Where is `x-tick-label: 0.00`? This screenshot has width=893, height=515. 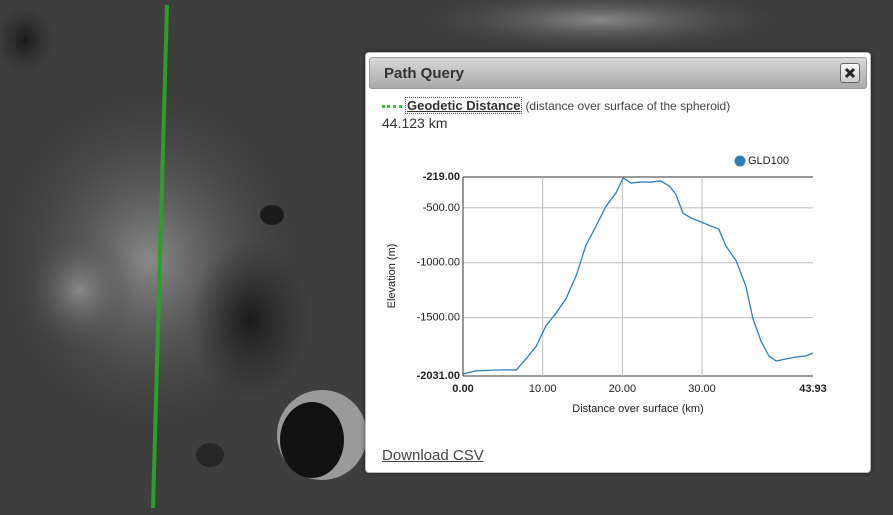 x-tick-label: 0.00 is located at coordinates (462, 389).